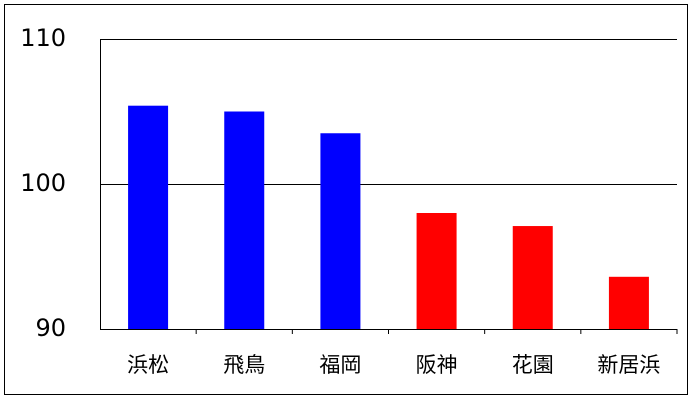 The width and height of the screenshot is (692, 404). Describe the element at coordinates (43, 183) in the screenshot. I see `y-tick-label: 100` at that location.